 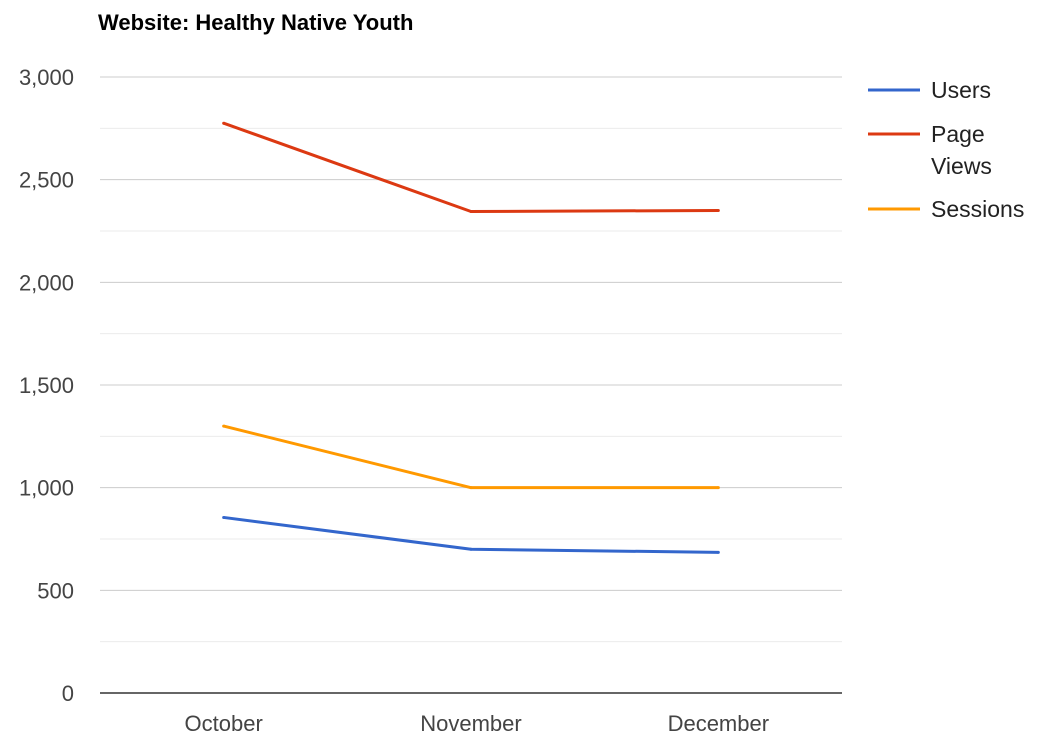 What do you see at coordinates (961, 150) in the screenshot?
I see `legend-label: Page Views` at bounding box center [961, 150].